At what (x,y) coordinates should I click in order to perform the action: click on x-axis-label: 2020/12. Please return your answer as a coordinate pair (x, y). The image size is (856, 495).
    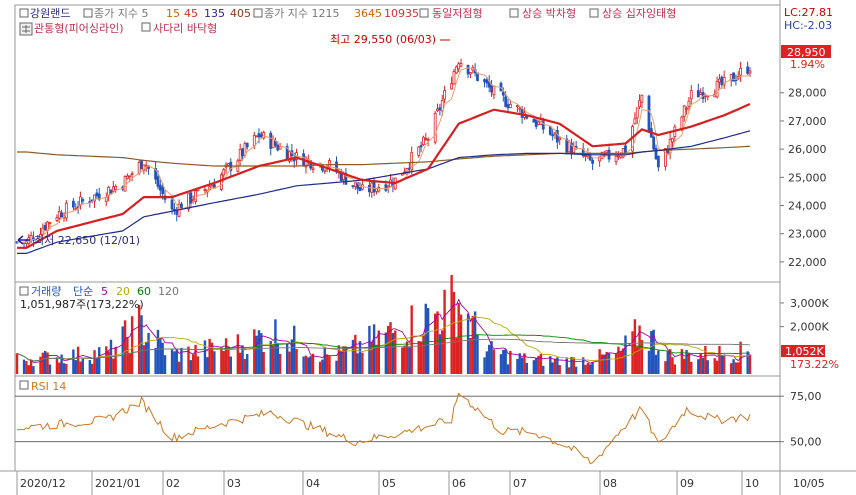
    Looking at the image, I should click on (43, 483).